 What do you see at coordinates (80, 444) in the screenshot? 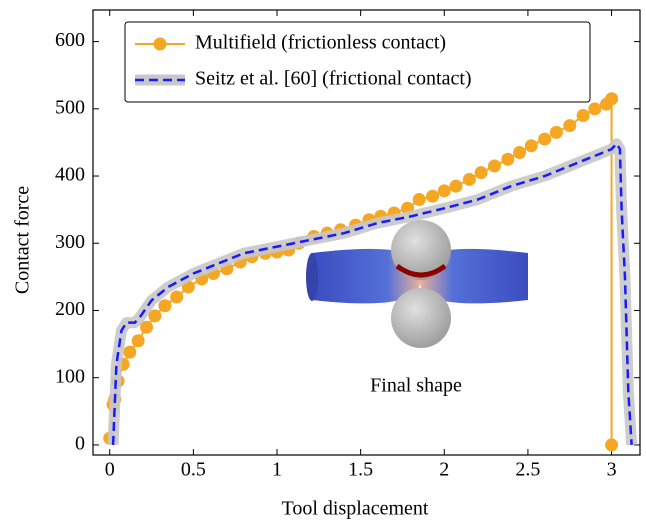
I see `y-tick-label: 0` at bounding box center [80, 444].